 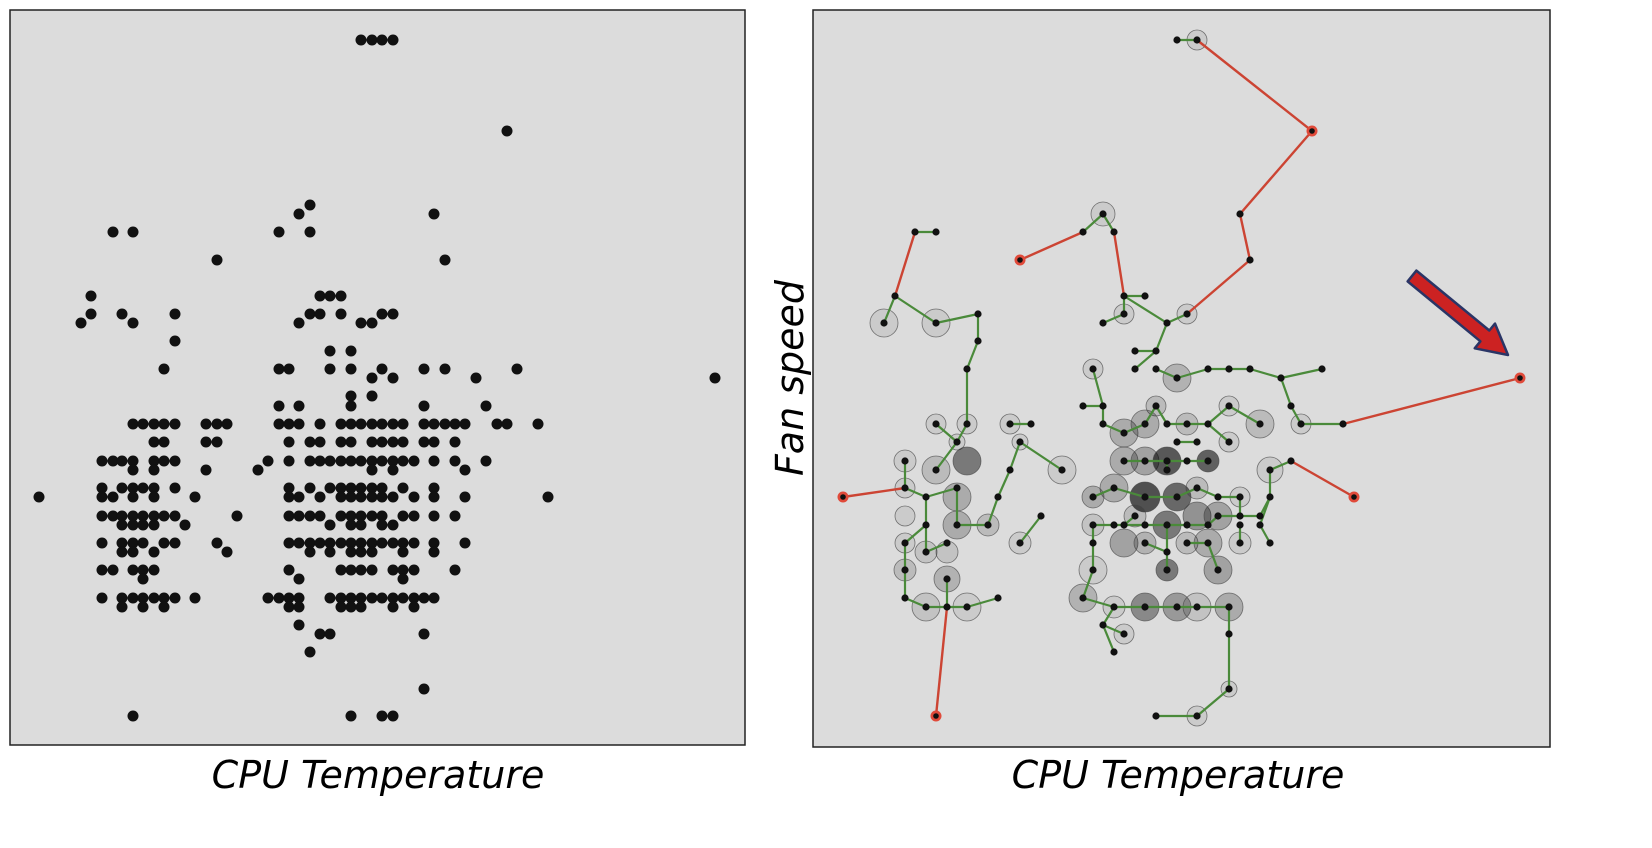 What do you see at coordinates (1458, 313) in the screenshot?
I see `arrow-shape` at bounding box center [1458, 313].